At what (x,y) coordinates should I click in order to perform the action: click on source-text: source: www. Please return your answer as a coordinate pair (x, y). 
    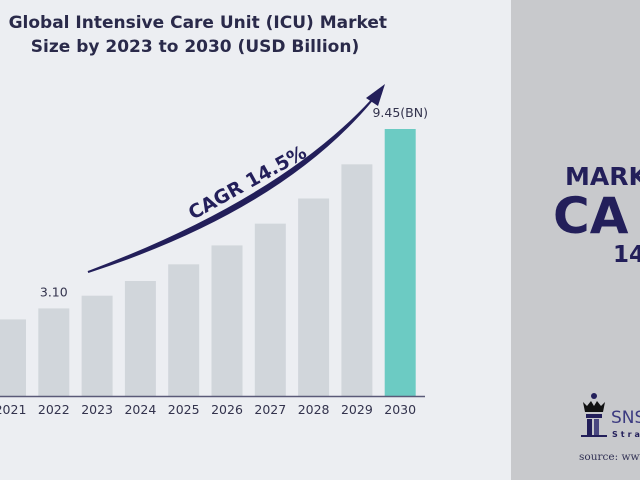
    Looking at the image, I should click on (609, 457).